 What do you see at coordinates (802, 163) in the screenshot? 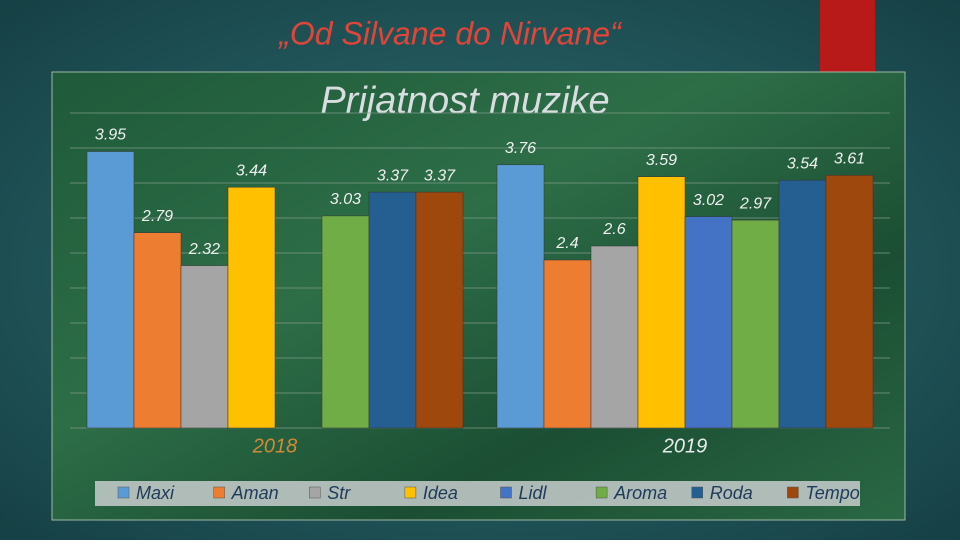
I see `value-label: 3.54` at bounding box center [802, 163].